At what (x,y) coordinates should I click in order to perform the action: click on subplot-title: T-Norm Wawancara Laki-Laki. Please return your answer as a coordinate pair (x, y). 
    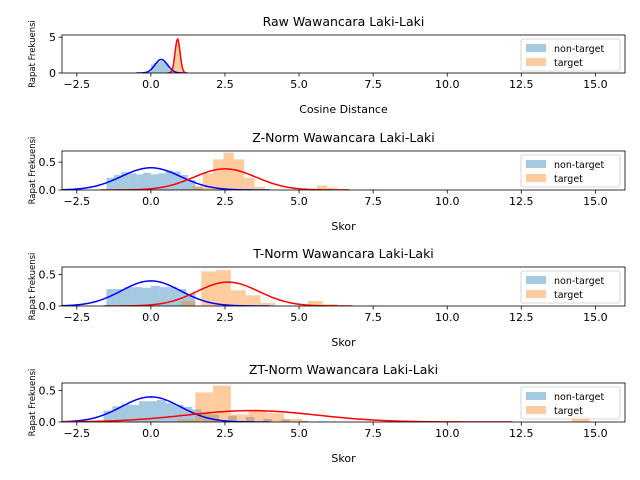
    Looking at the image, I should click on (343, 253).